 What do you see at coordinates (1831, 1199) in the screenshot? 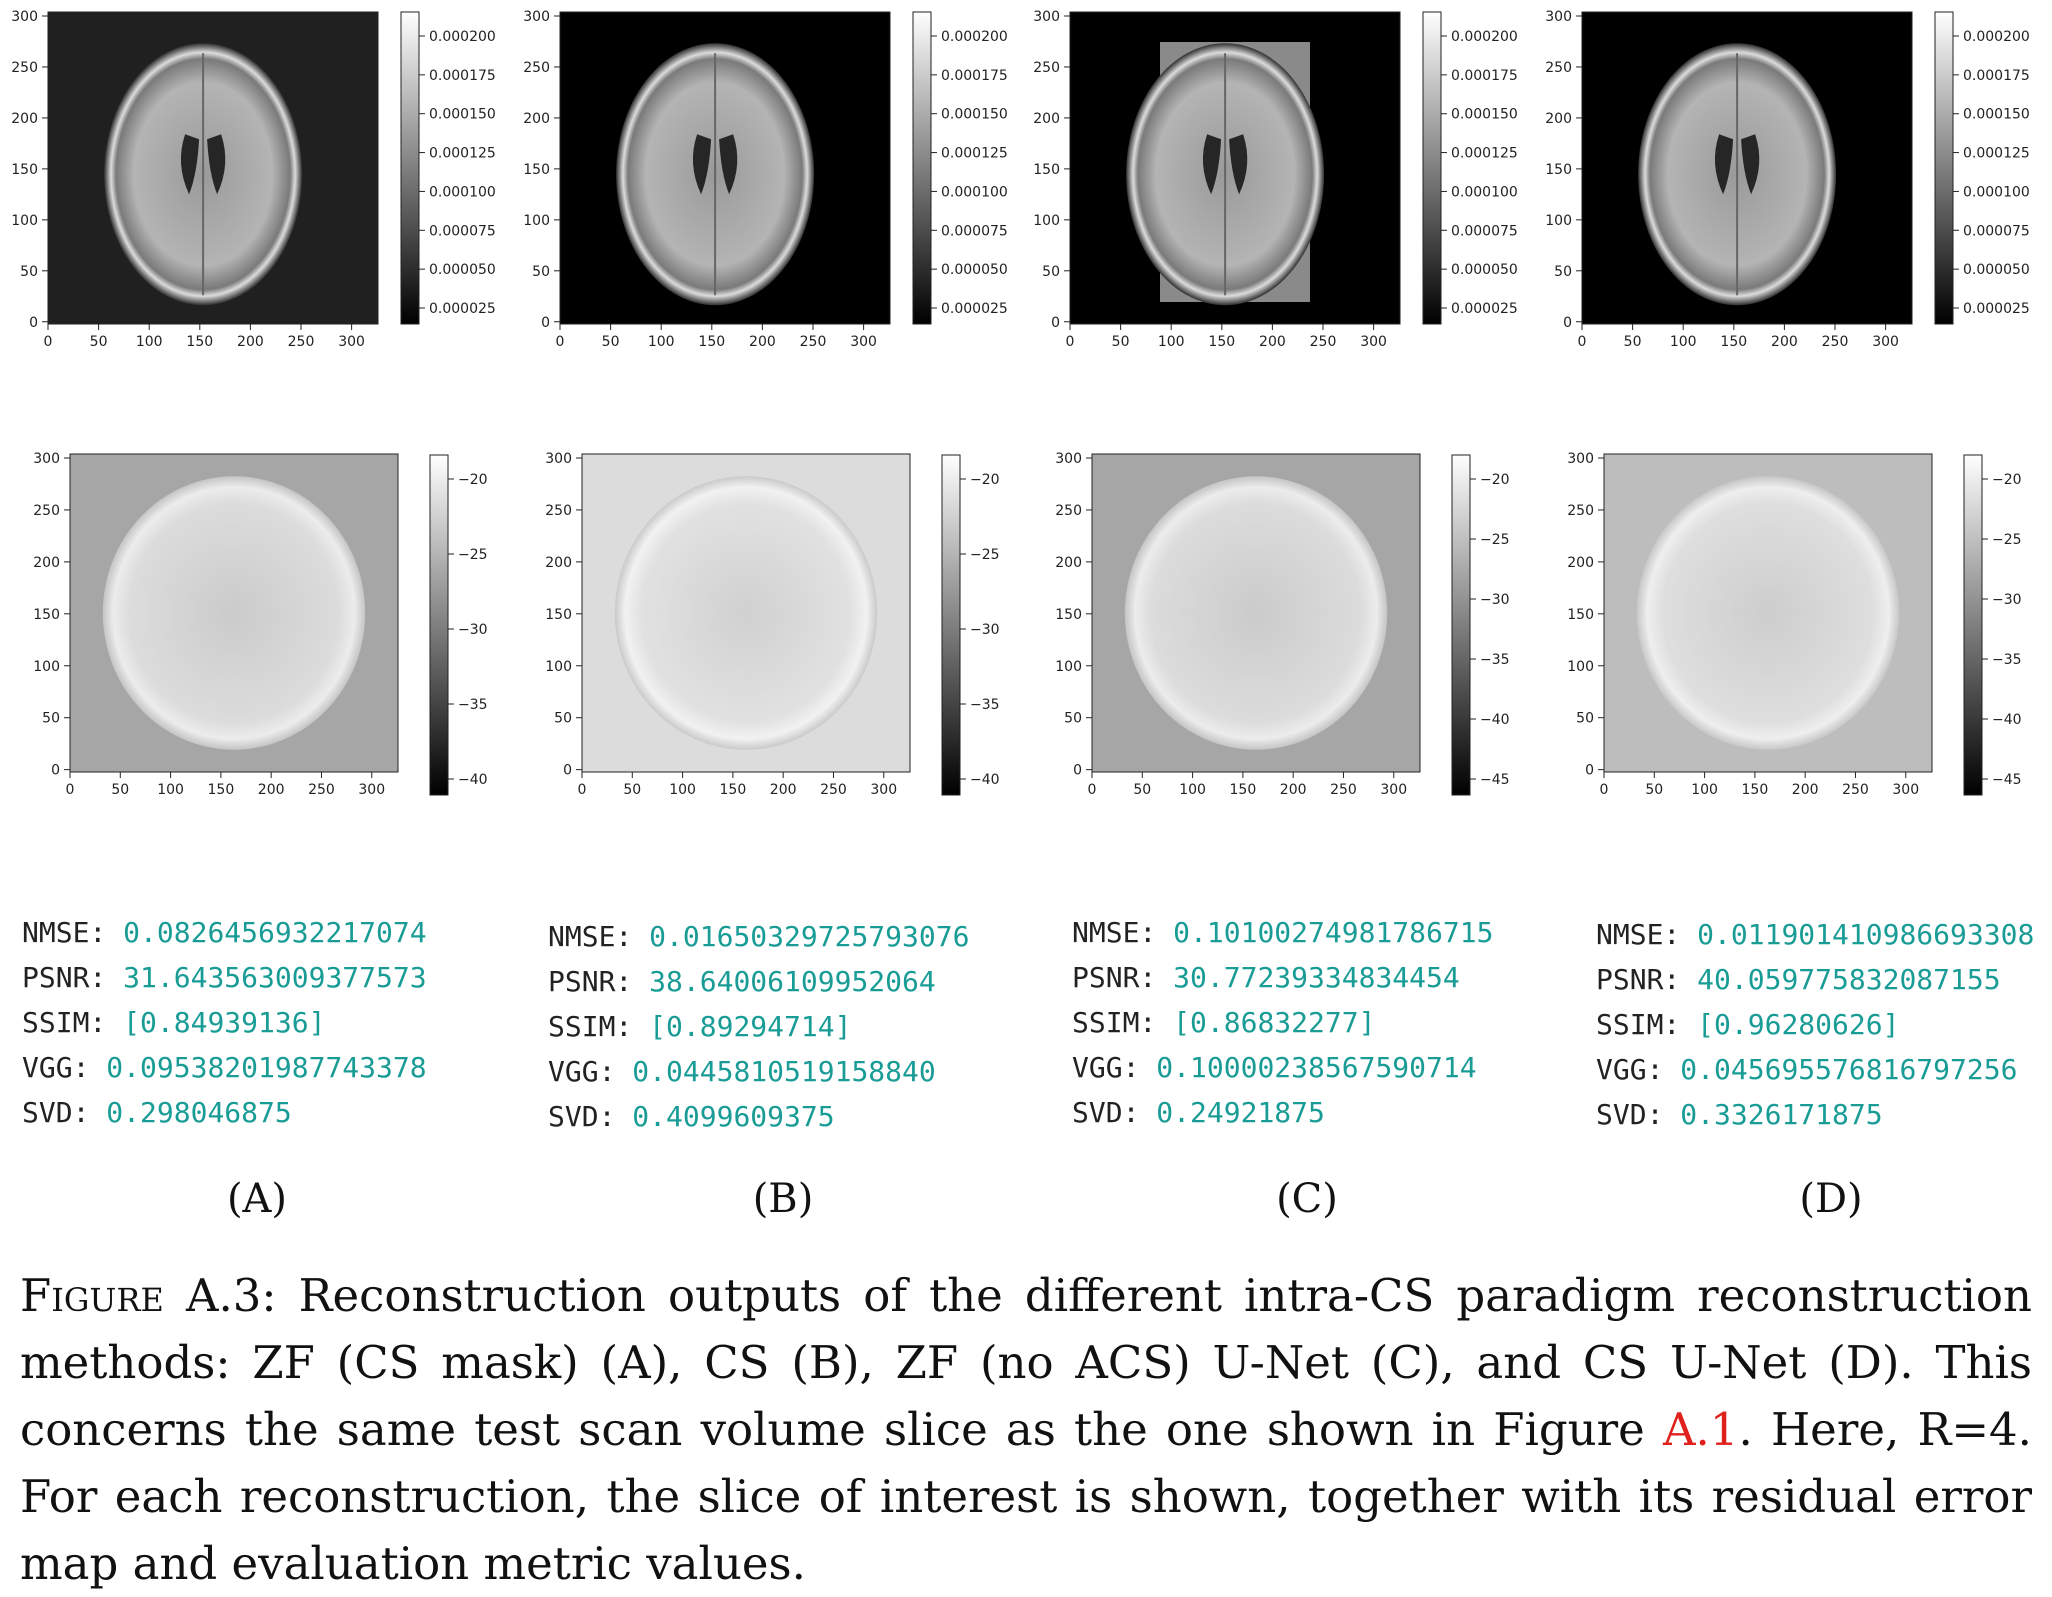
I see `panel-label: (D)` at bounding box center [1831, 1199].